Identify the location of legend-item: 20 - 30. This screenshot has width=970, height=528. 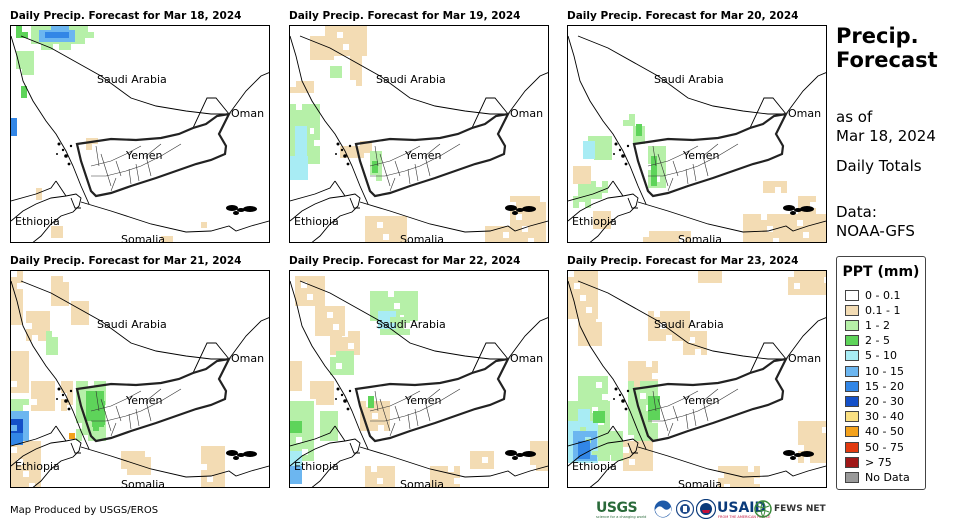
(874, 401).